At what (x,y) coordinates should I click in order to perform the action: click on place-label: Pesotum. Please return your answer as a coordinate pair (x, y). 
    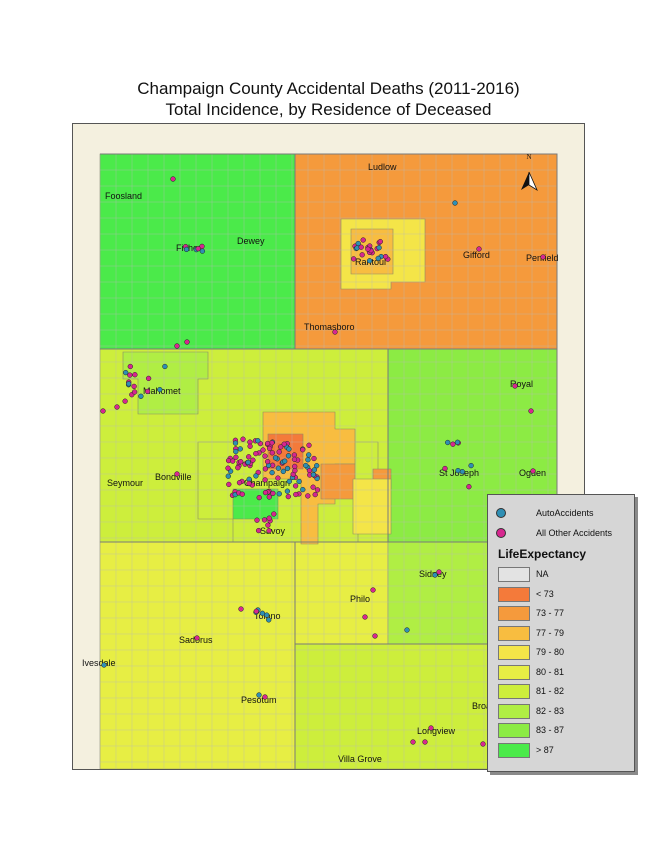
    Looking at the image, I should click on (259, 700).